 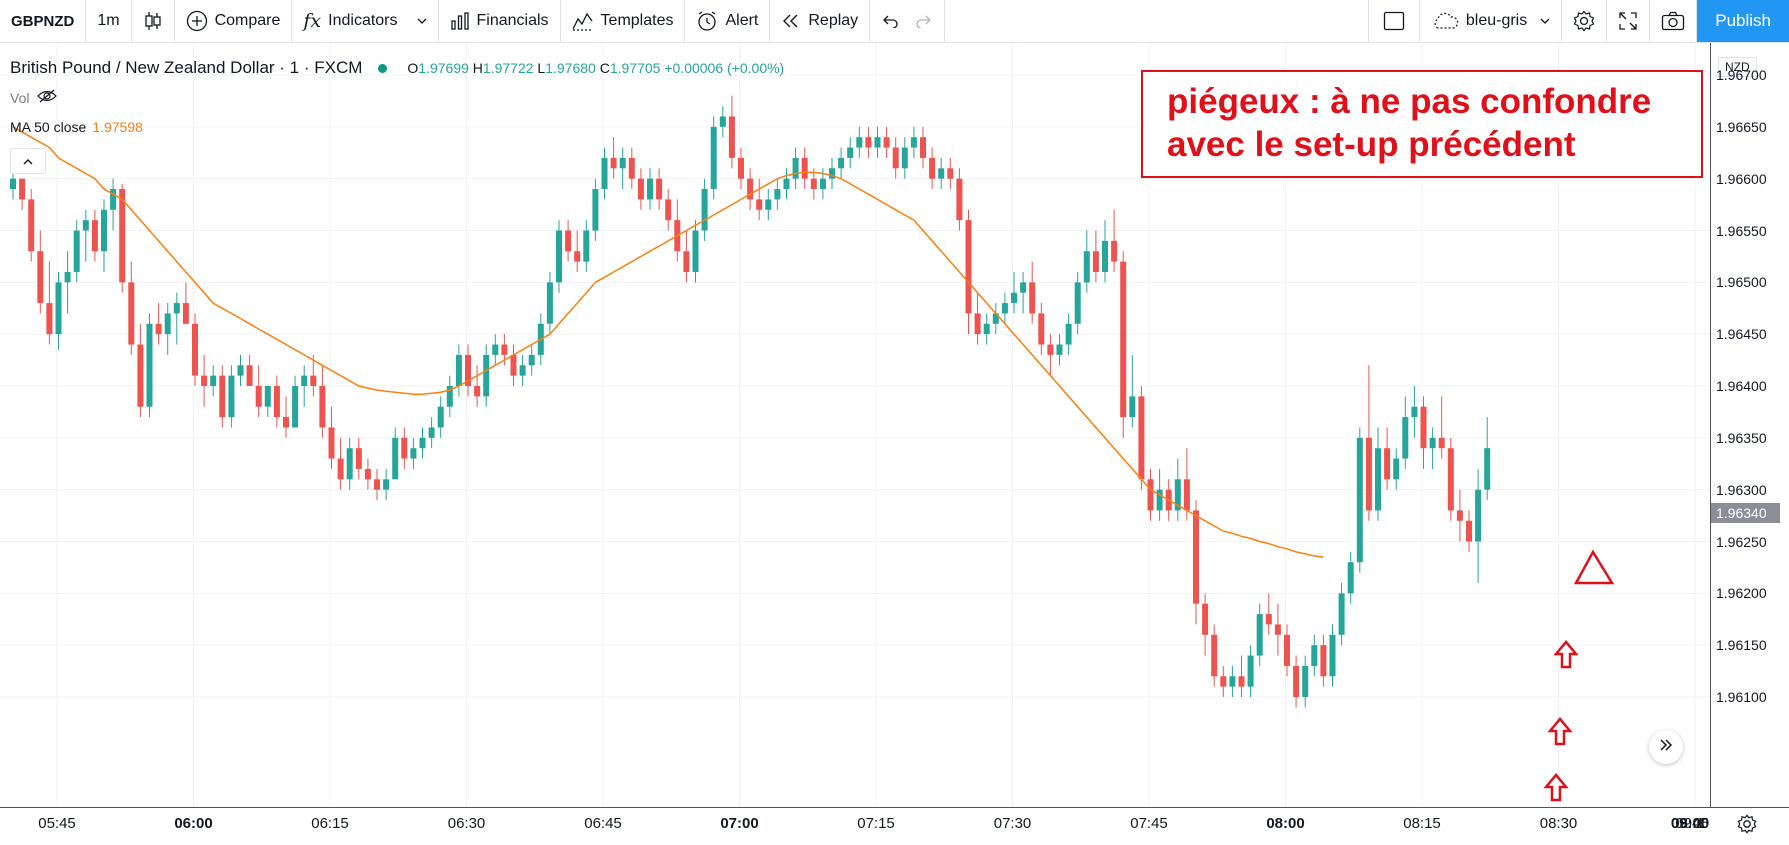 I want to click on annotation-arrows, so click(x=1579, y=675).